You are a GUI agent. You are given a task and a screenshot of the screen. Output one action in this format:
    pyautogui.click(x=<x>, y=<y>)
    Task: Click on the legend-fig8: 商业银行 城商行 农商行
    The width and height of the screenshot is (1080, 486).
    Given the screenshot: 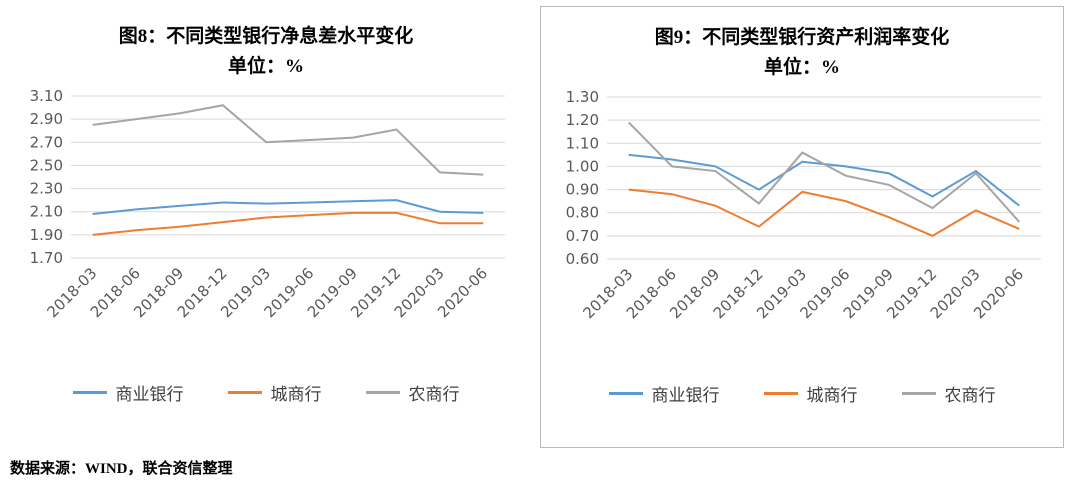 What is the action you would take?
    pyautogui.click(x=266, y=392)
    